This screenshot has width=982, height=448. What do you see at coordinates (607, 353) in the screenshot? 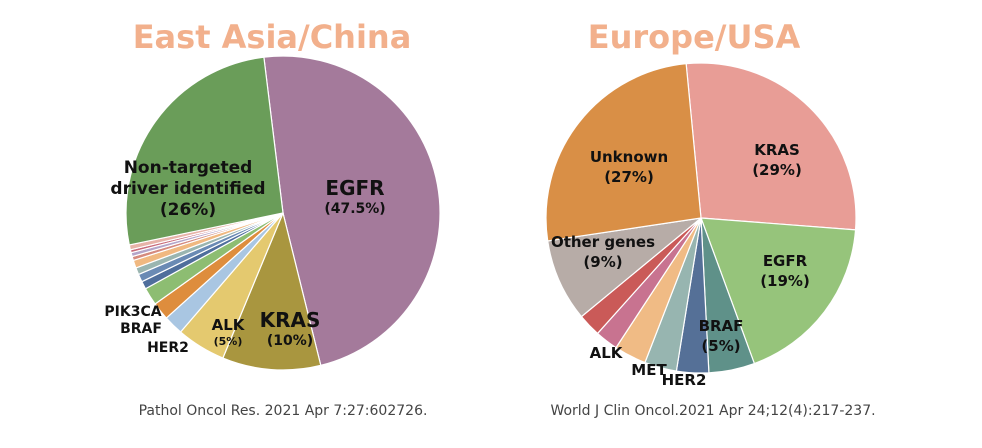
I see `slice-label-europe-usa-alk: ALK` at bounding box center [607, 353].